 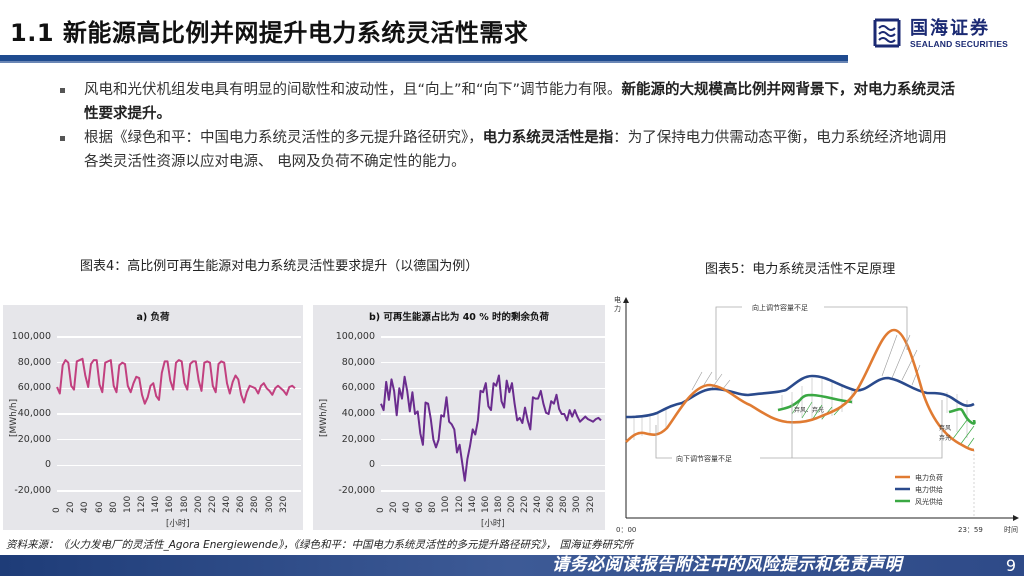 What do you see at coordinates (929, 501) in the screenshot?
I see `legend-renewable: 风光供给` at bounding box center [929, 501].